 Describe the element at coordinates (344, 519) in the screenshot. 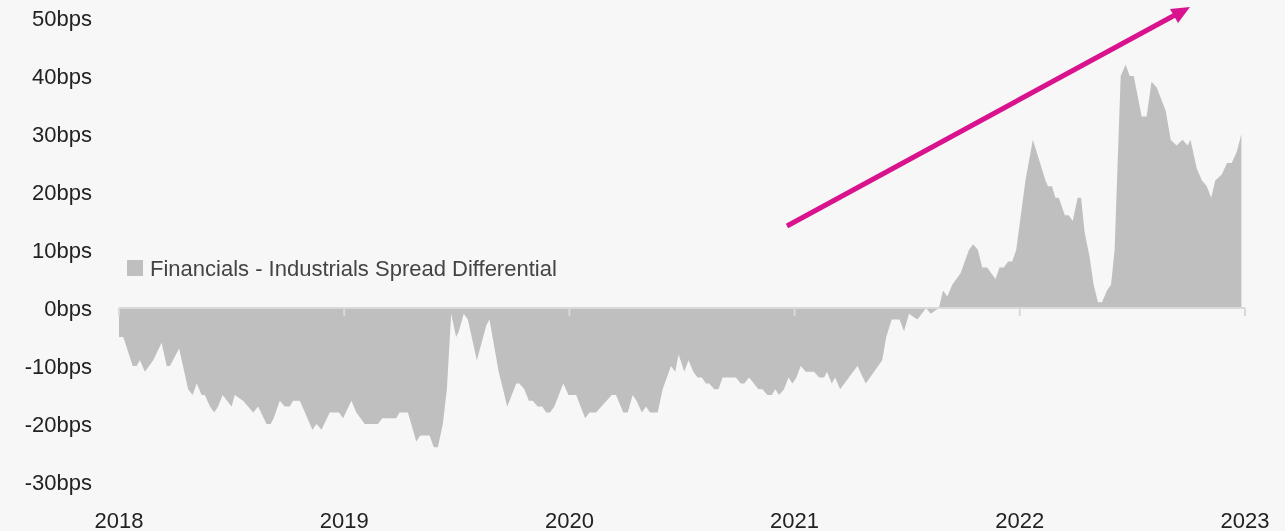

I see `x-tick-label: 2019` at that location.